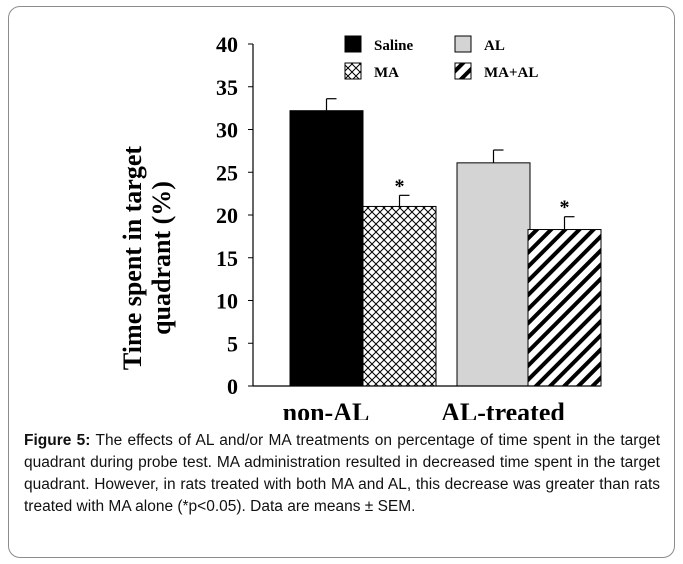 Image resolution: width=683 pixels, height=564 pixels. Describe the element at coordinates (399, 296) in the screenshot. I see `bar-ma` at that location.